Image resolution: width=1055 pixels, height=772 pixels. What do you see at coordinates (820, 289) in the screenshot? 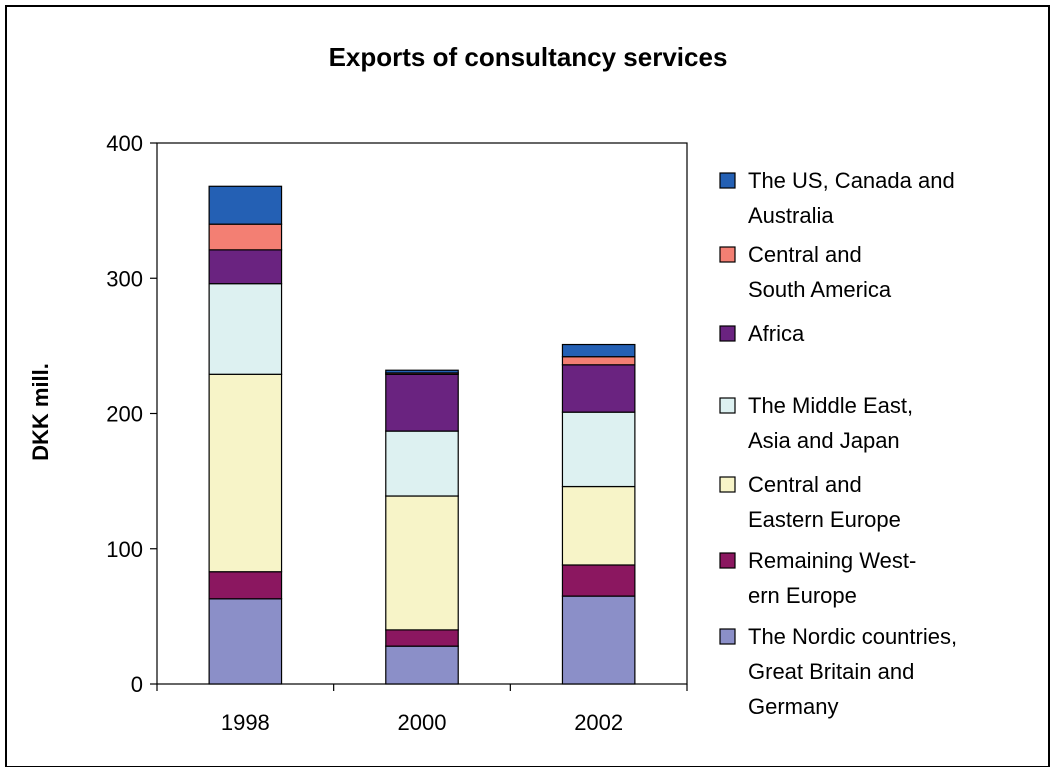
I see `legend-label: South America` at bounding box center [820, 289].